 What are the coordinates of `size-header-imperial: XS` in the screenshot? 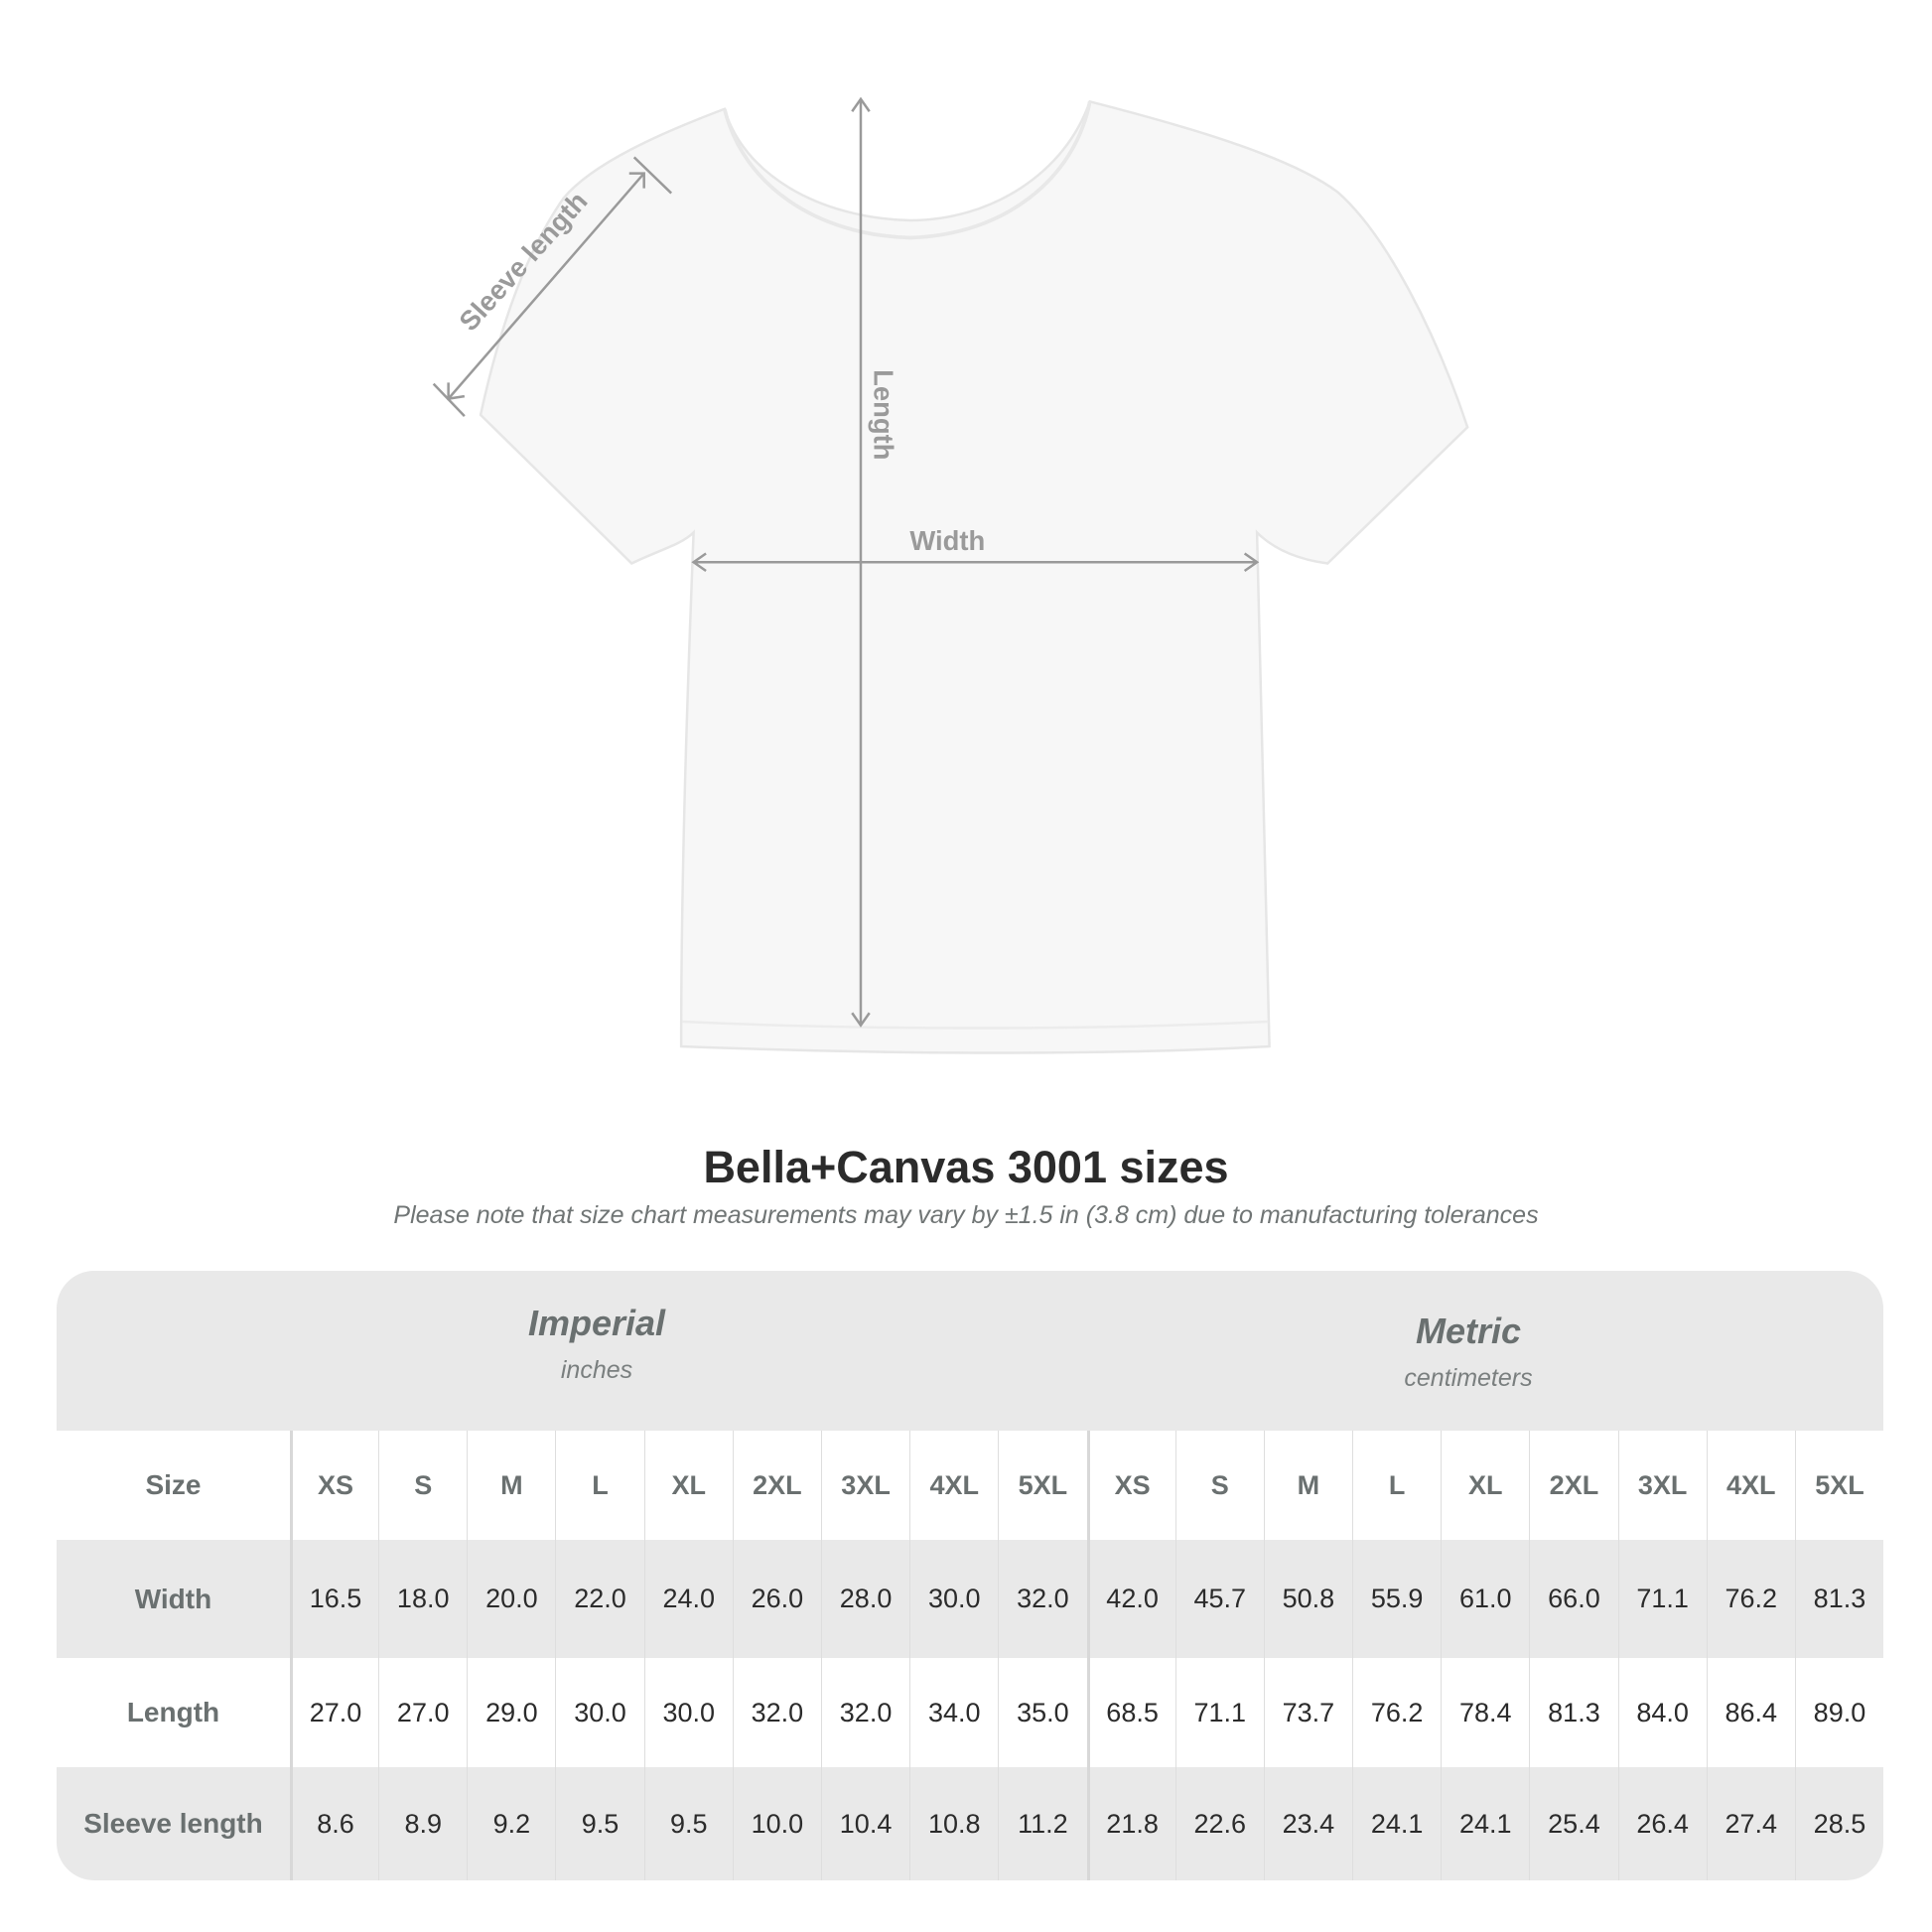 It's located at (334, 1486).